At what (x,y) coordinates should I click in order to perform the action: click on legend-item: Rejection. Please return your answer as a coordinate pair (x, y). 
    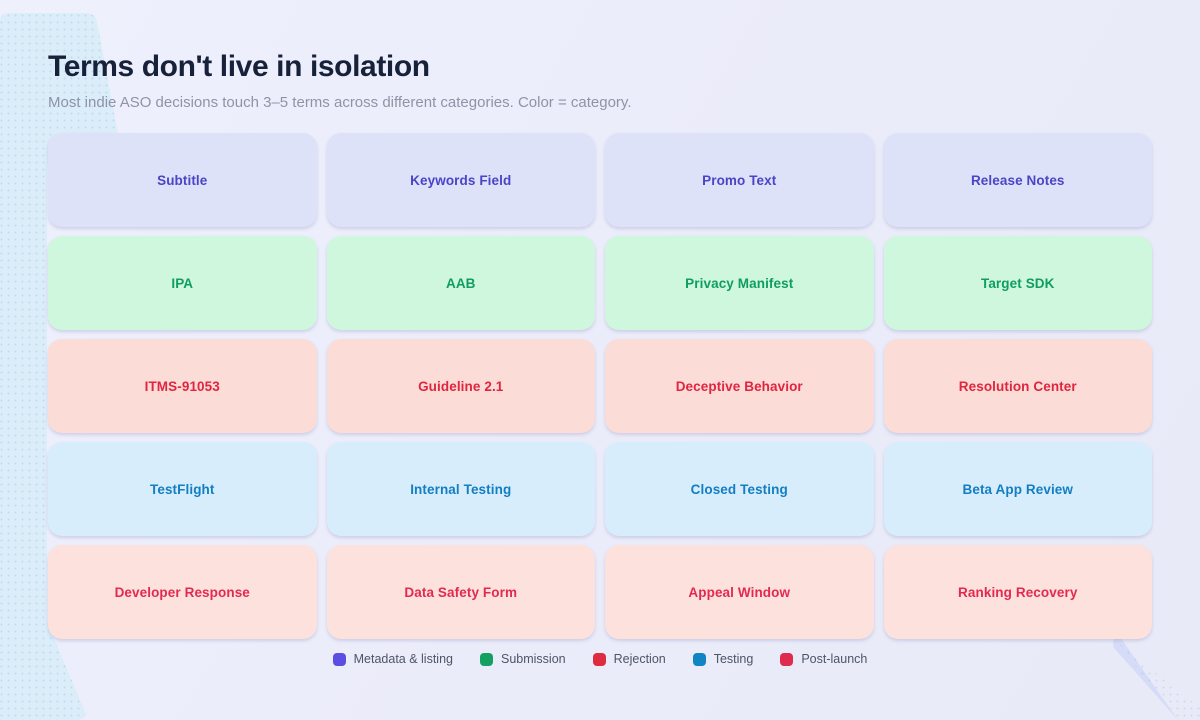
    Looking at the image, I should click on (629, 659).